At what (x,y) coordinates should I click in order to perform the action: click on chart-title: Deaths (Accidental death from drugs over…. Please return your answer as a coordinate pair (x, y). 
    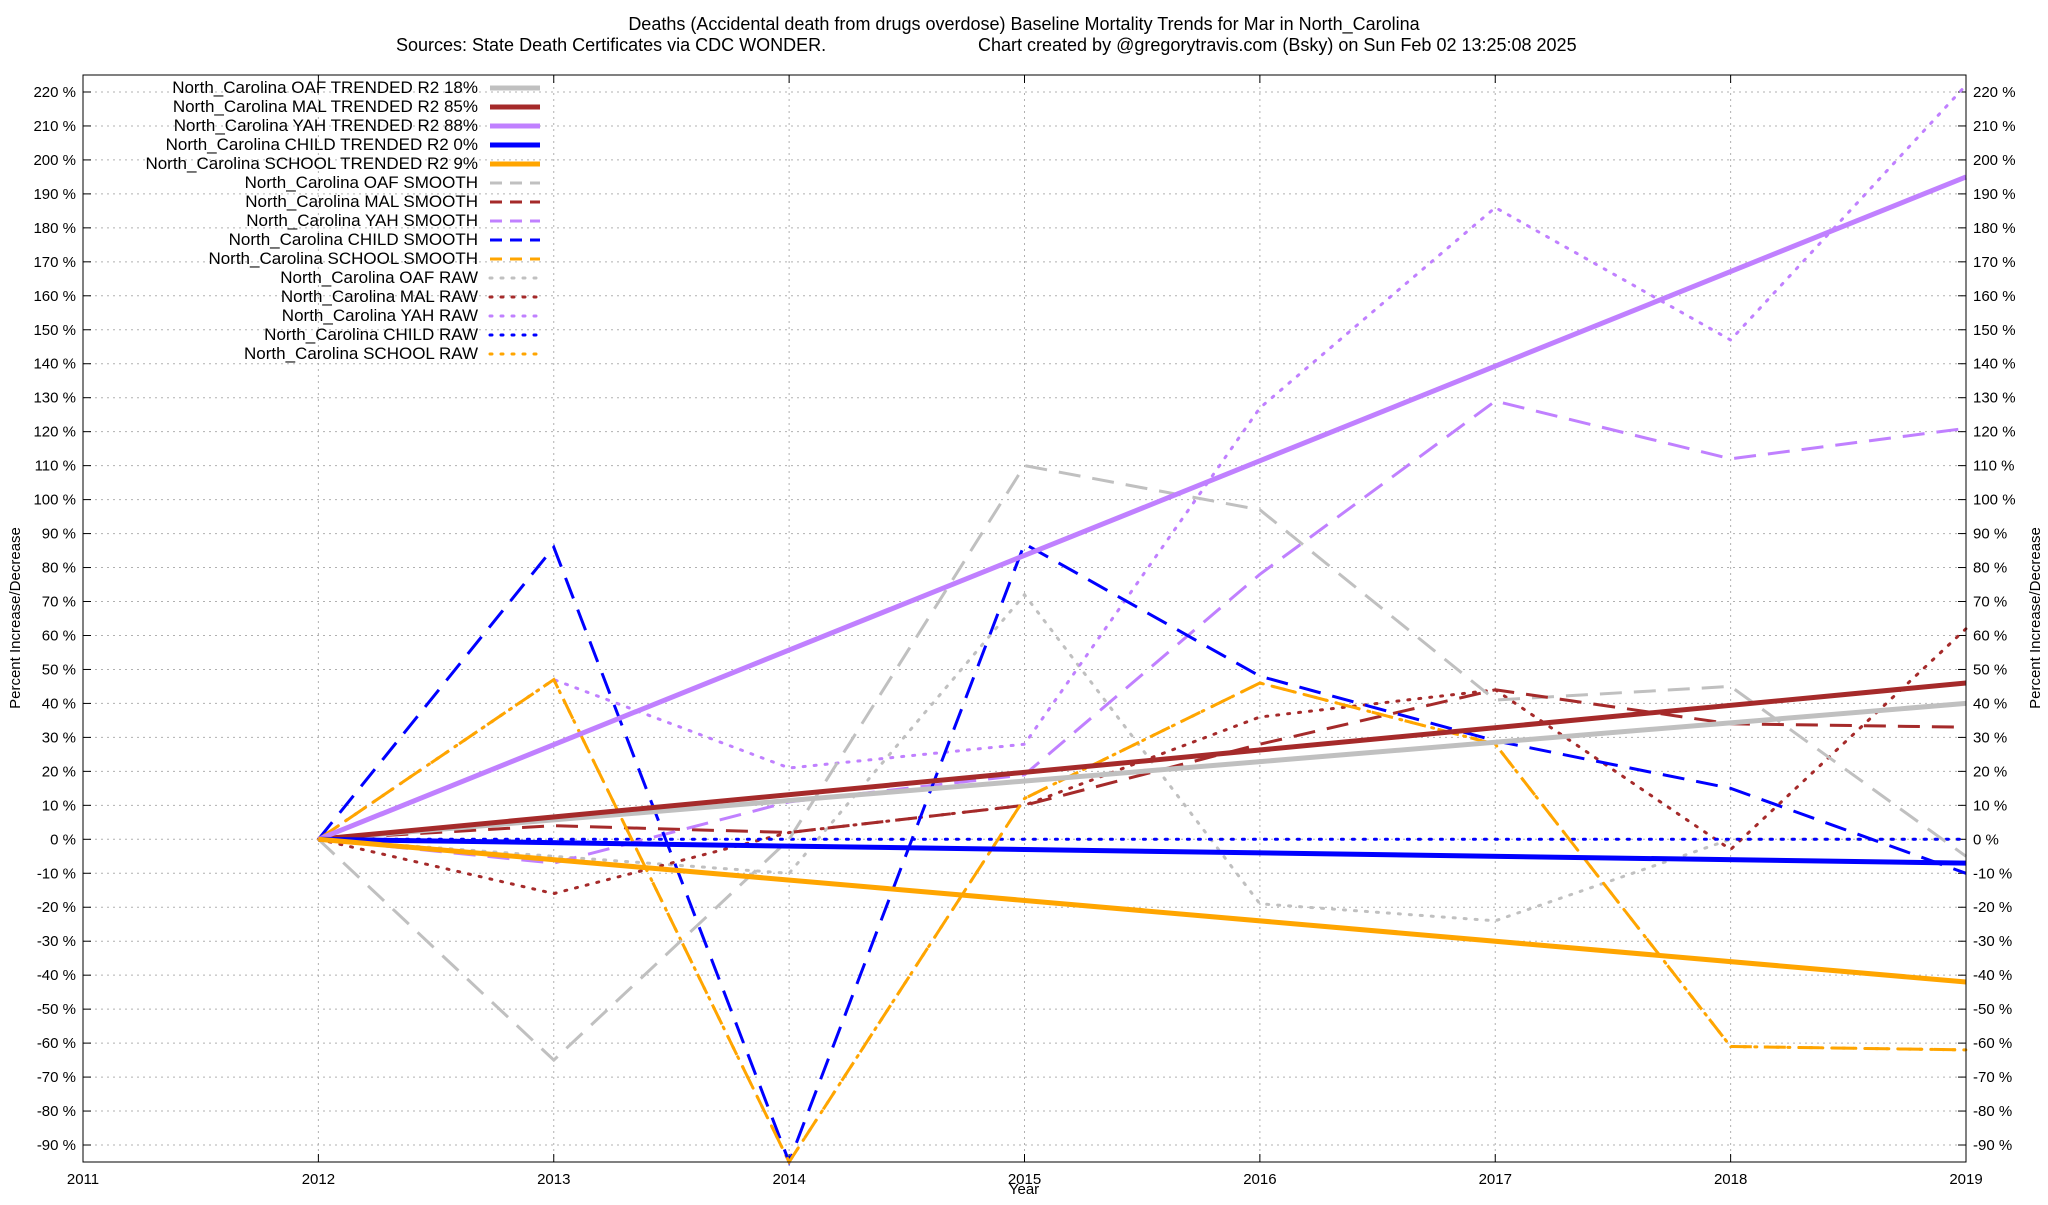
    Looking at the image, I should click on (1024, 24).